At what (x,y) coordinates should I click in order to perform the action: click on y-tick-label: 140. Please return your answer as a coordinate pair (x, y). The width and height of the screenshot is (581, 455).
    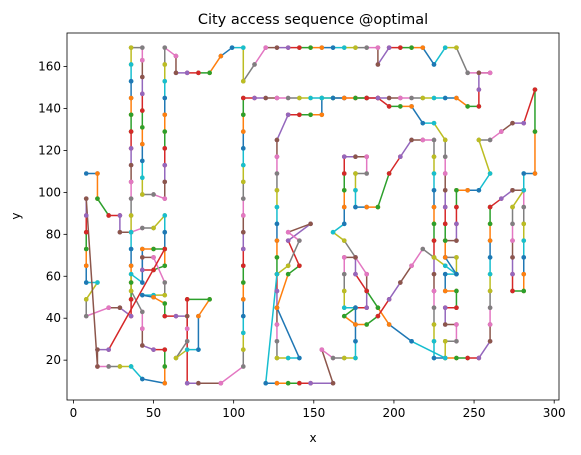
    Looking at the image, I should click on (49, 108).